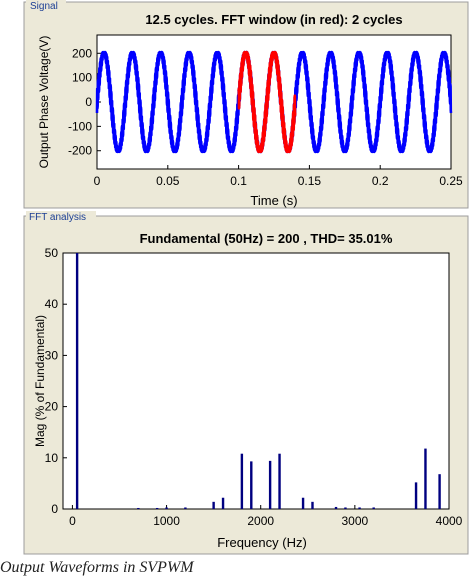  What do you see at coordinates (355, 521) in the screenshot?
I see `fft-xtick-label: 3000` at bounding box center [355, 521].